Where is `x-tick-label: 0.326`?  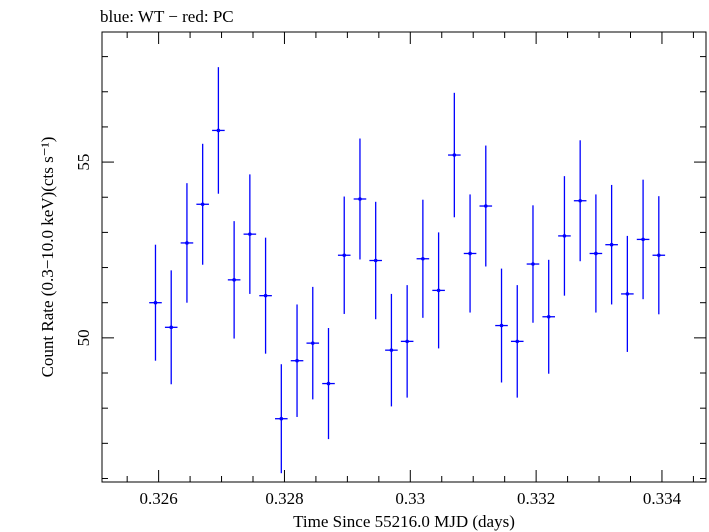 x-tick-label: 0.326 is located at coordinates (159, 498).